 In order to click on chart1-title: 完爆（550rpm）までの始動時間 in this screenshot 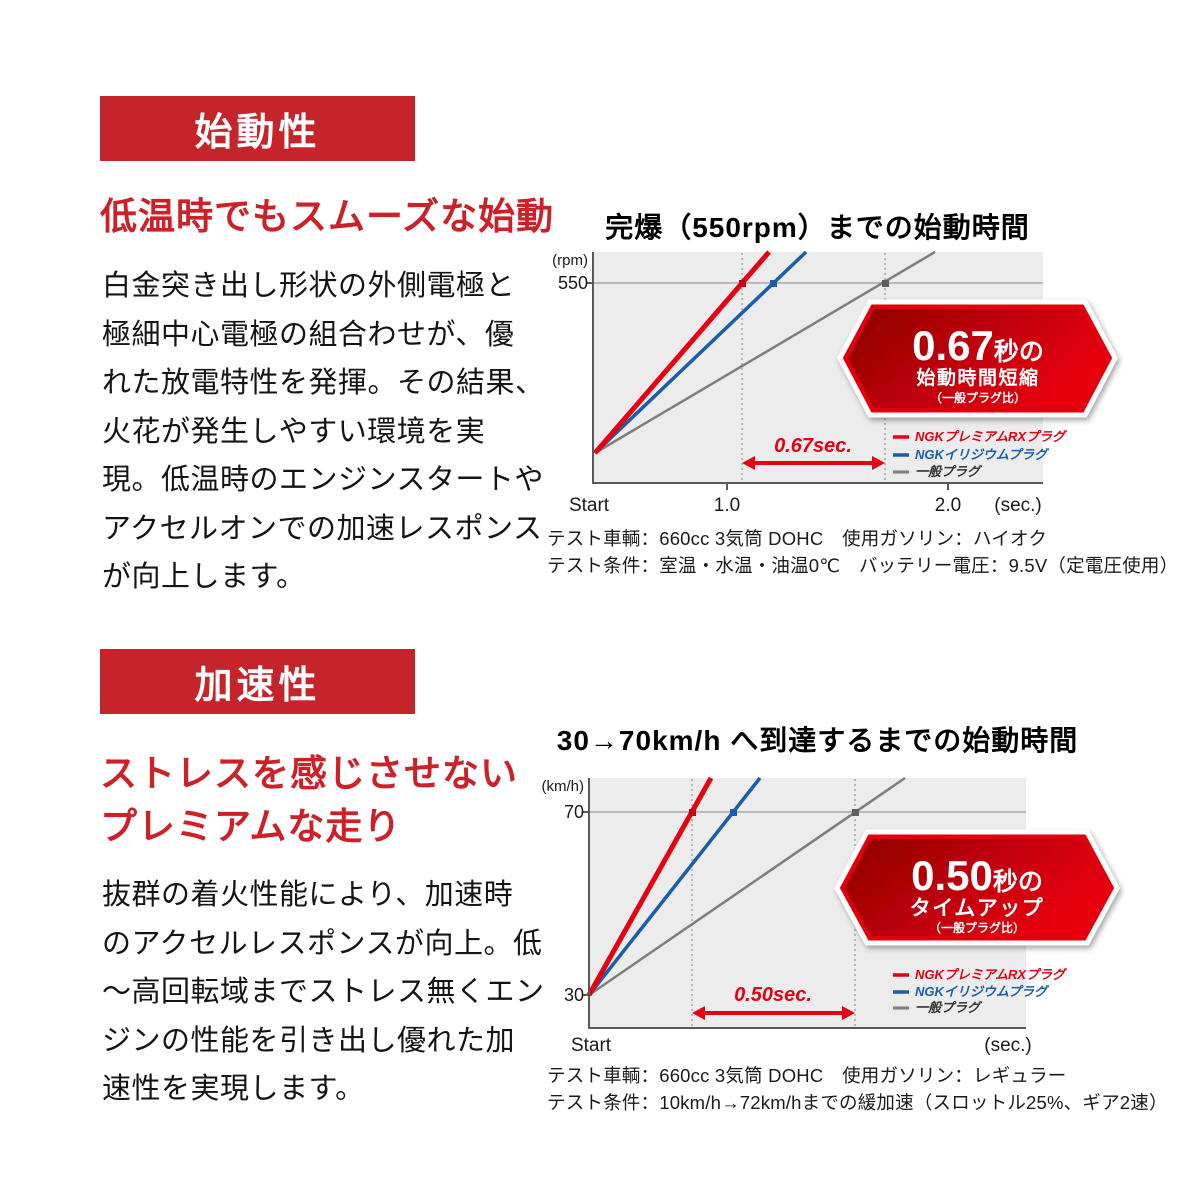, I will do `click(817, 227)`.